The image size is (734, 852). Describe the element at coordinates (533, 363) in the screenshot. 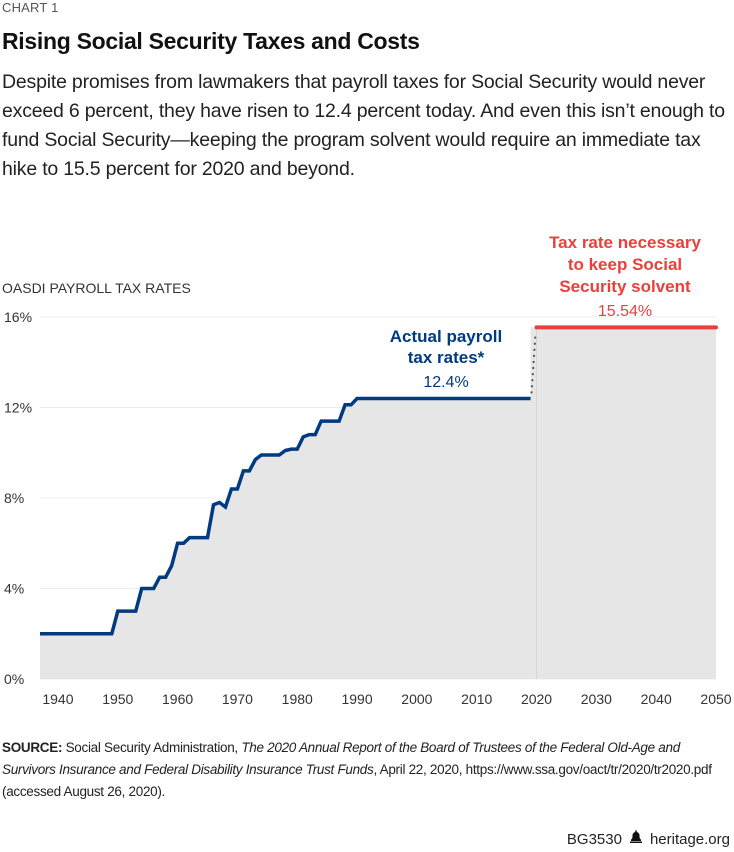

I see `dotted-connector` at that location.